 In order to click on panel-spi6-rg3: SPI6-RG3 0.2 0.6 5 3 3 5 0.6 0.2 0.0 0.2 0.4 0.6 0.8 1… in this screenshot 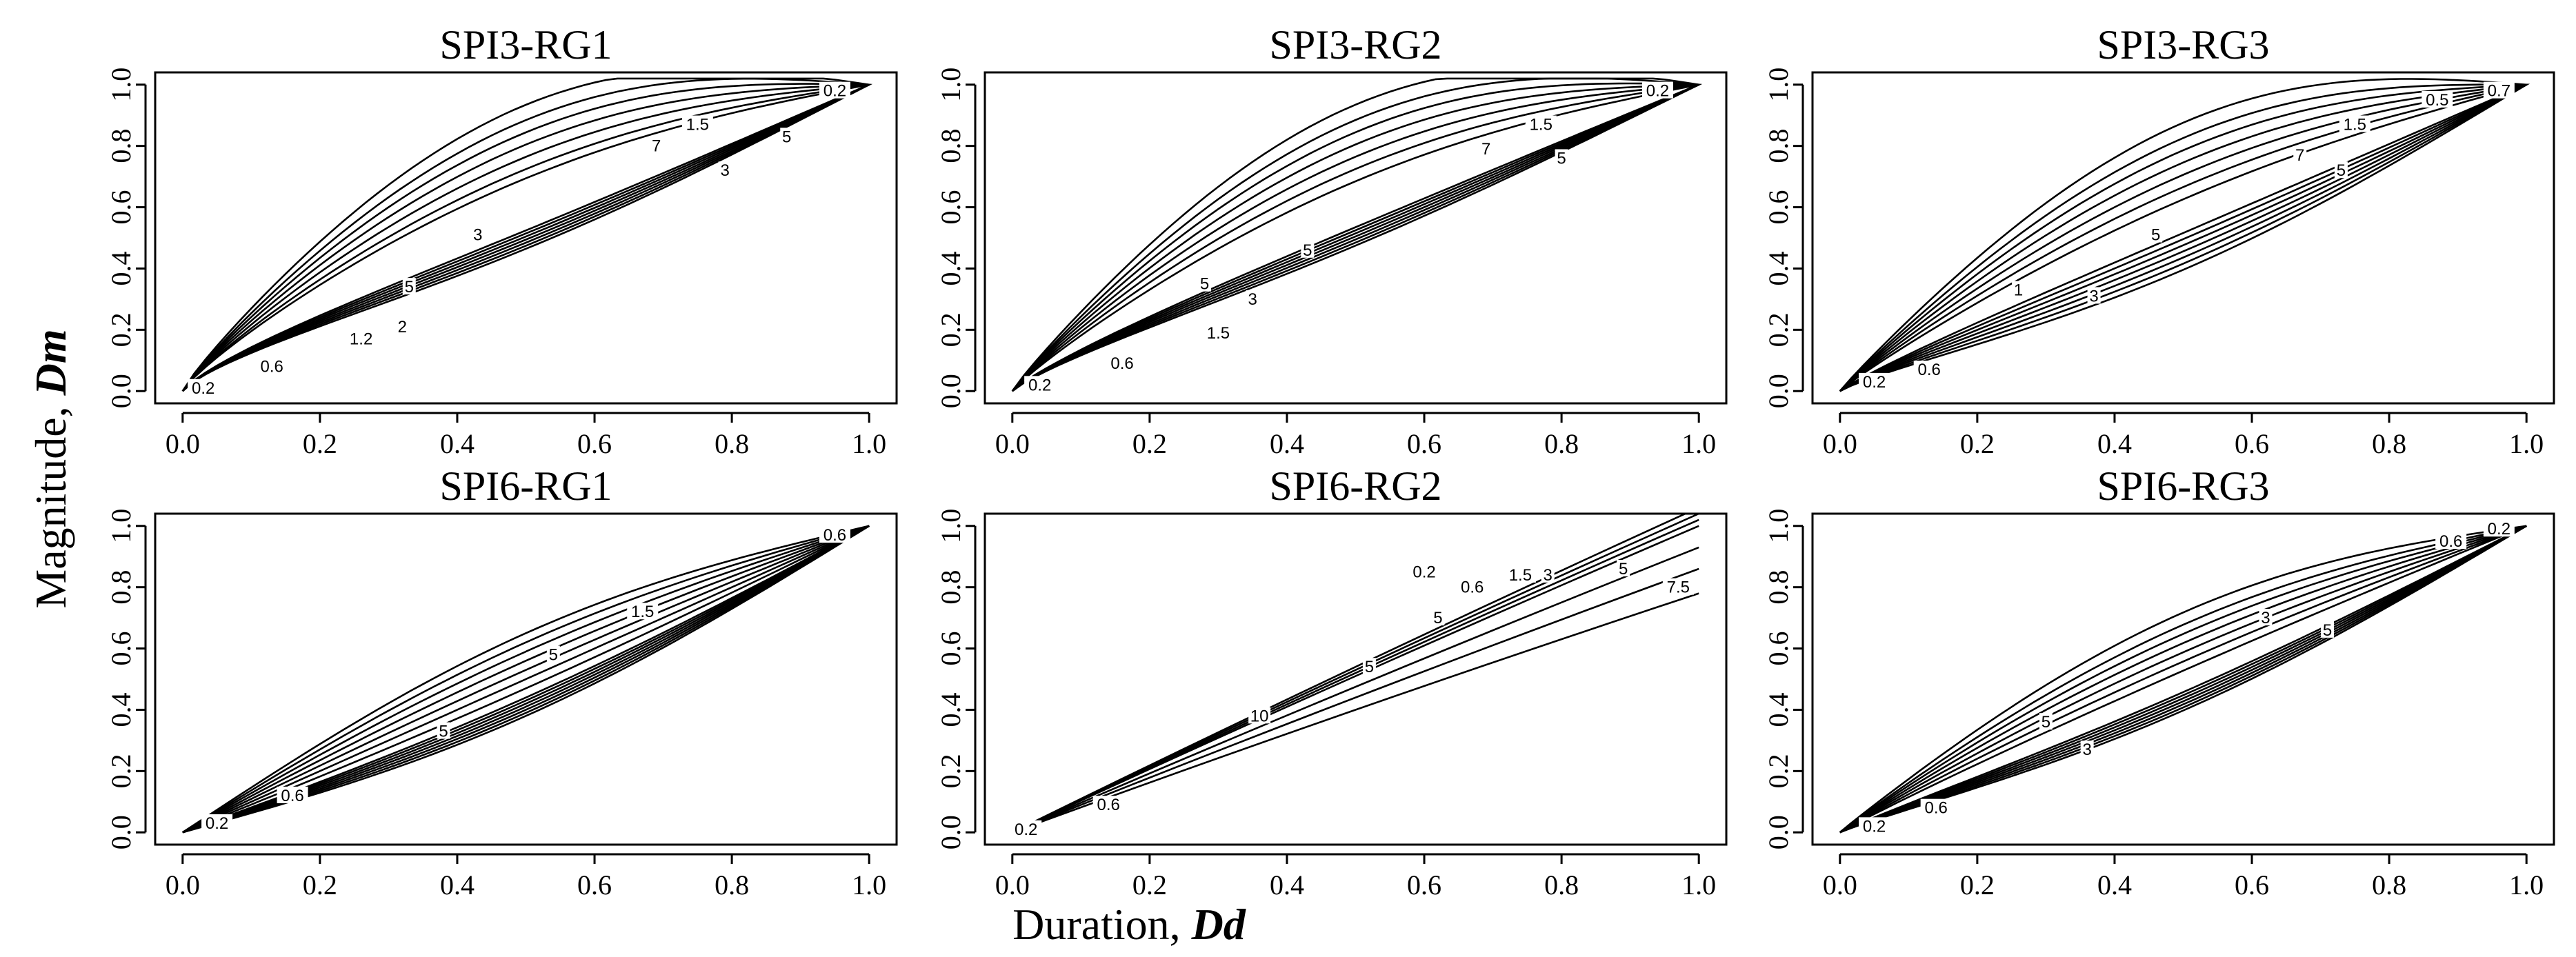, I will do `click(2159, 681)`.